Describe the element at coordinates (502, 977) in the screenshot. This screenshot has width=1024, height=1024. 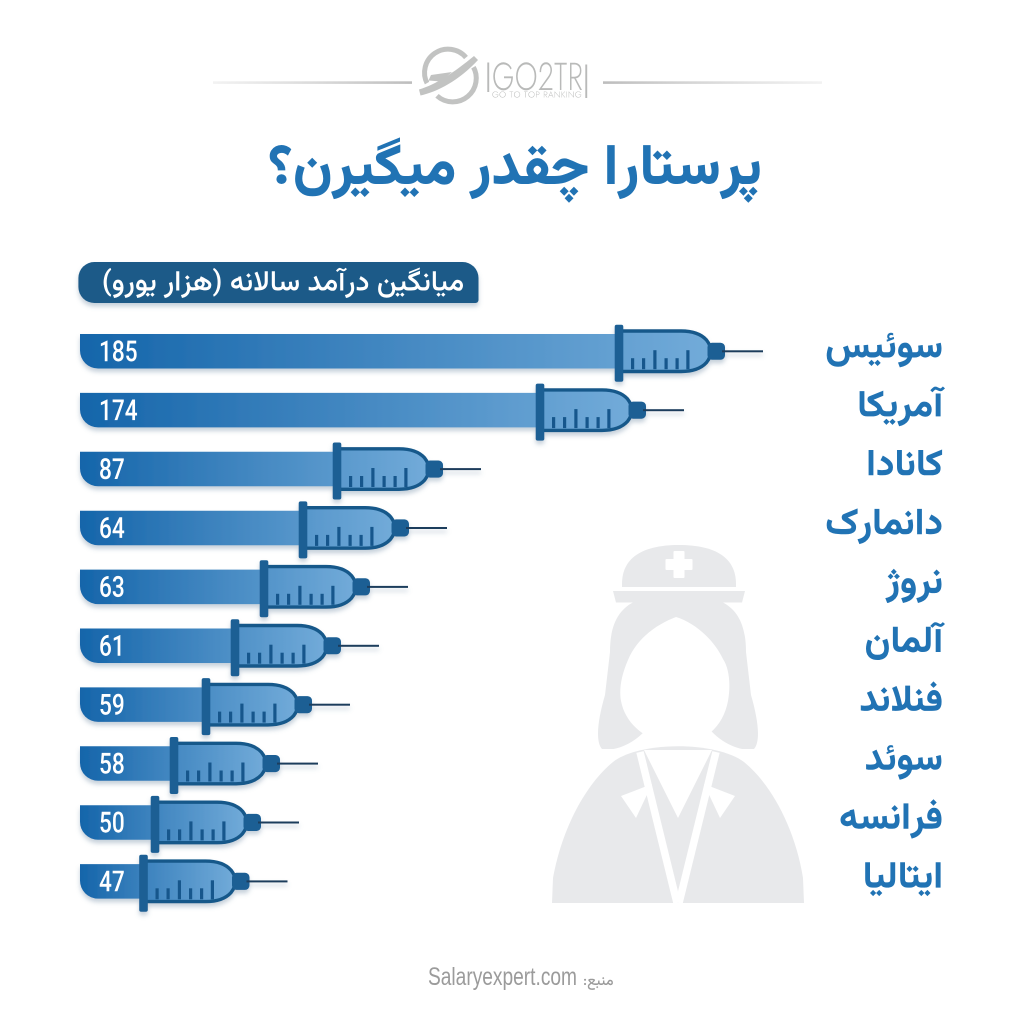
I see `svg-text: Salaryexpert.com` at that location.